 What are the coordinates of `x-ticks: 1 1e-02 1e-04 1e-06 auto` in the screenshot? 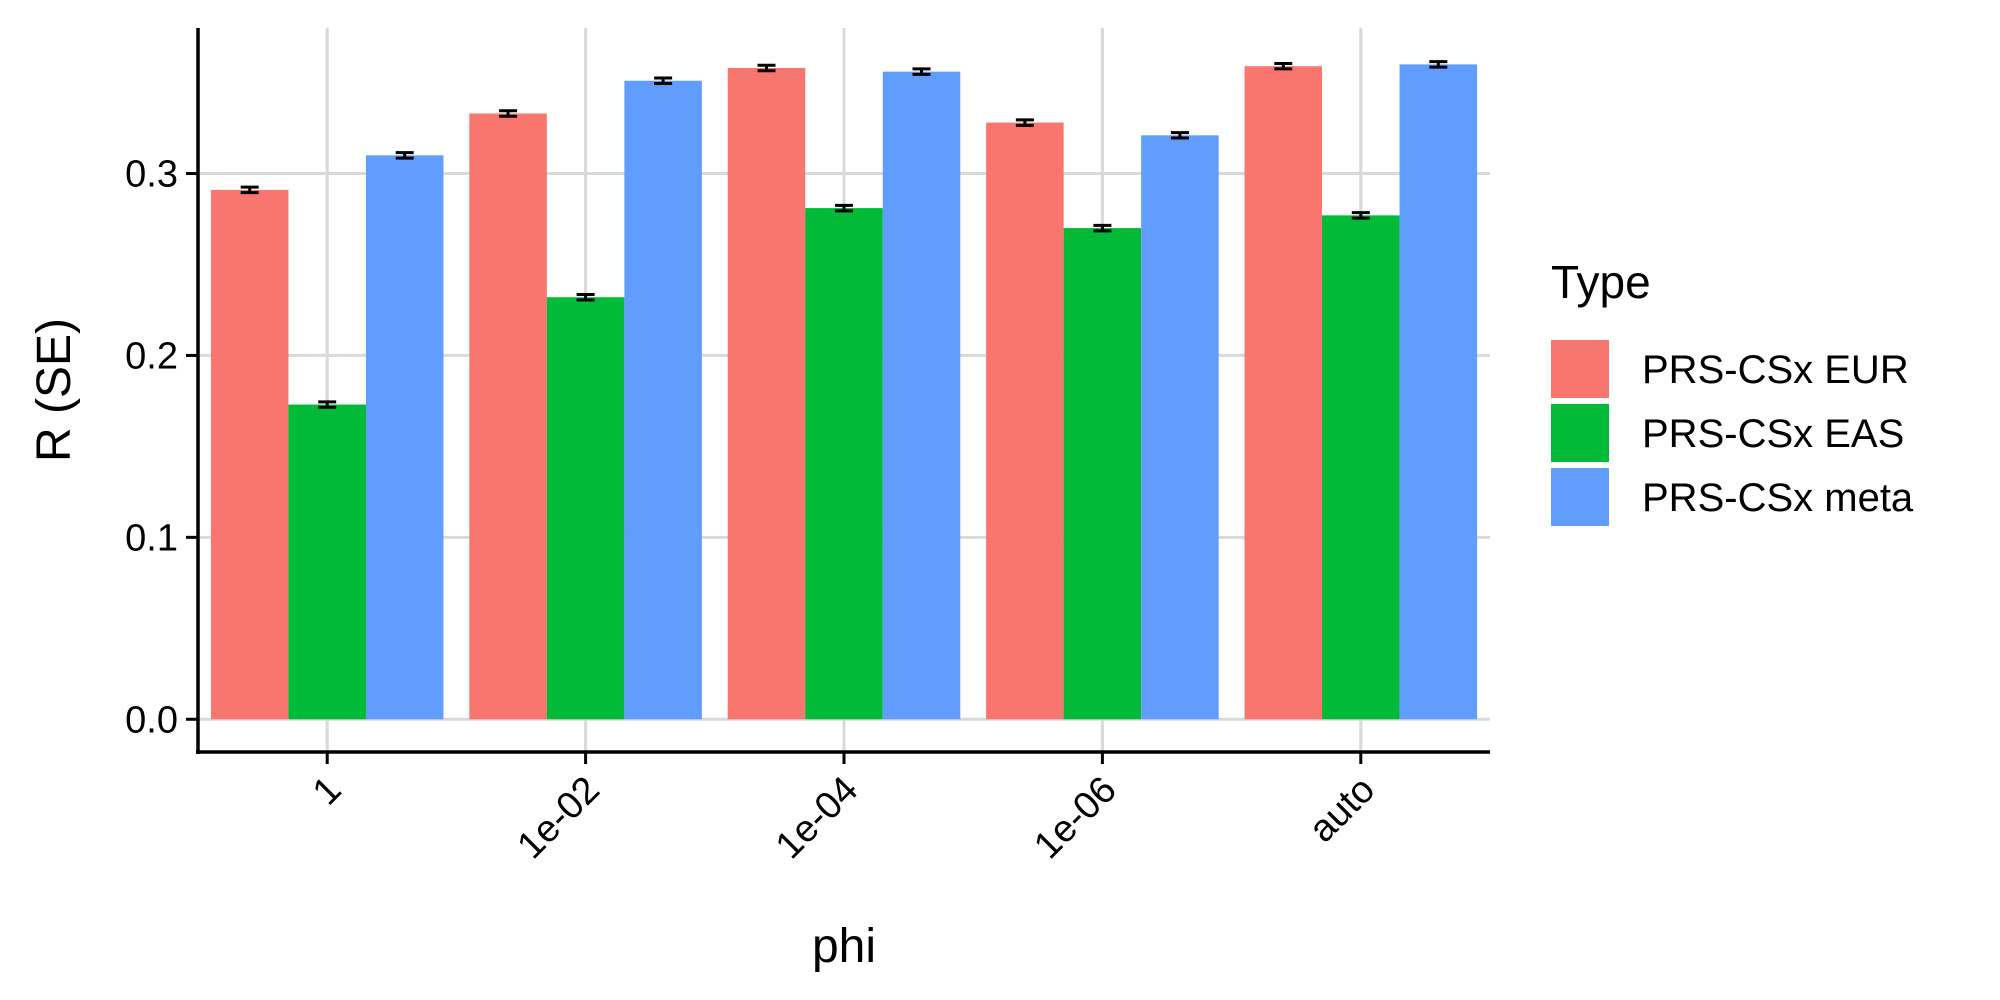 It's located at (844, 809).